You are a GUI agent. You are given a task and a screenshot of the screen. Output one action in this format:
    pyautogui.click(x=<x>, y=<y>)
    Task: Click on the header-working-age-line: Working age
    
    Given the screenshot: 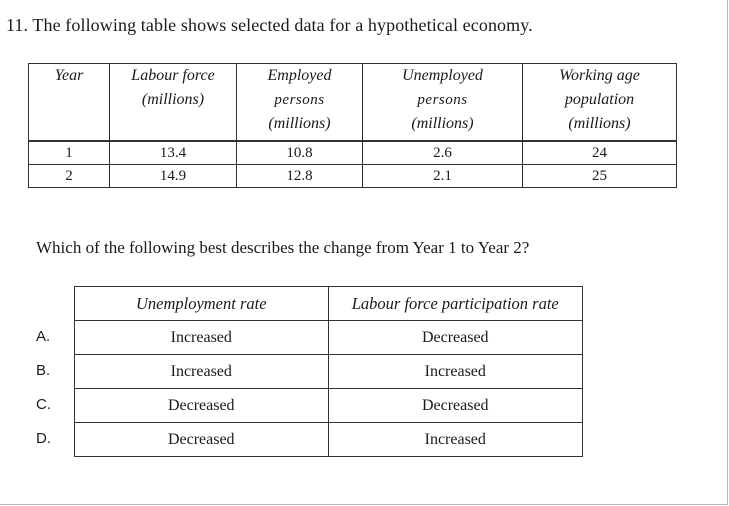 What is the action you would take?
    pyautogui.click(x=599, y=75)
    